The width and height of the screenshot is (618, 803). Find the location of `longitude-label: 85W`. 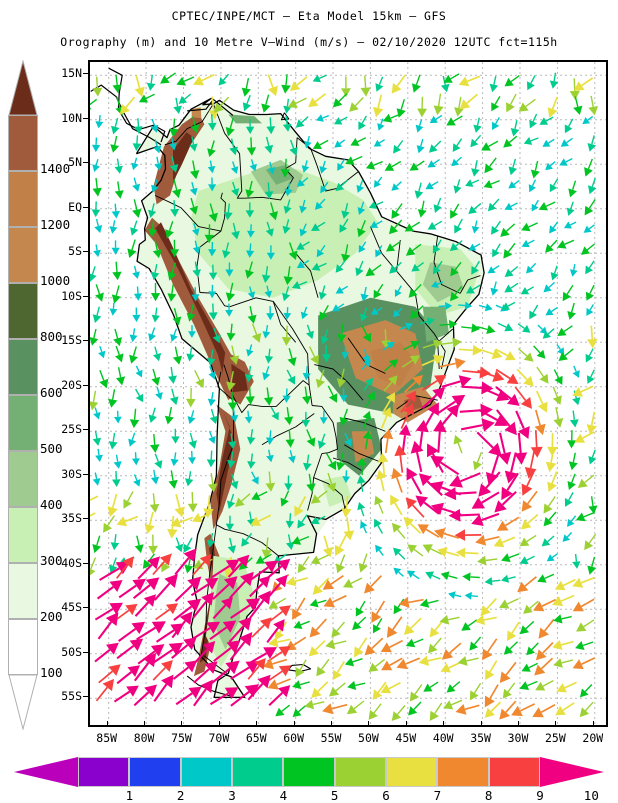

longitude-label: 85W is located at coordinates (107, 738).